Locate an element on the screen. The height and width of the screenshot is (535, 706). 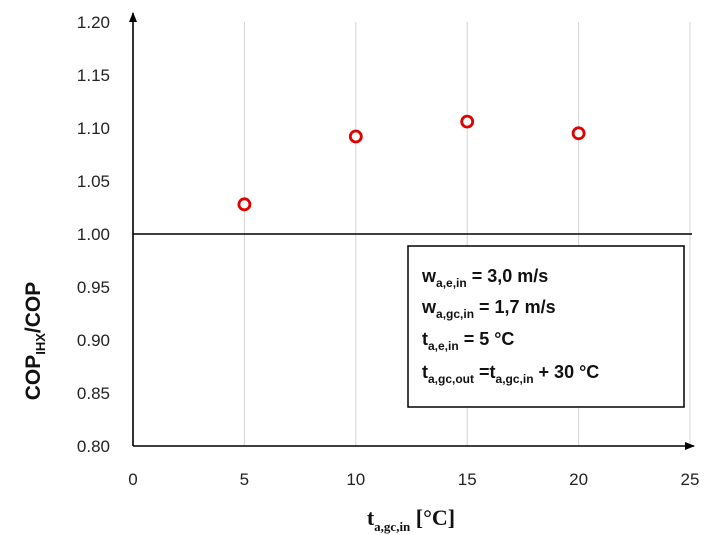
annotation-line-0: wa,e,in = 3,0 m/s is located at coordinates (484, 278).